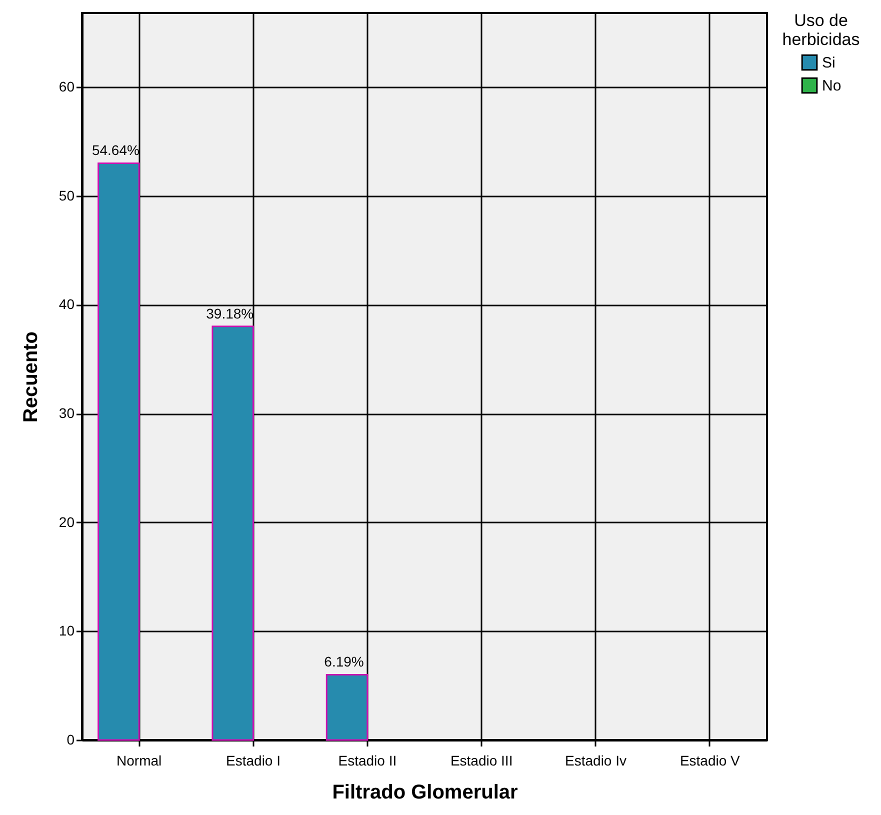  Describe the element at coordinates (66, 522) in the screenshot. I see `y-tick-label: 20` at that location.